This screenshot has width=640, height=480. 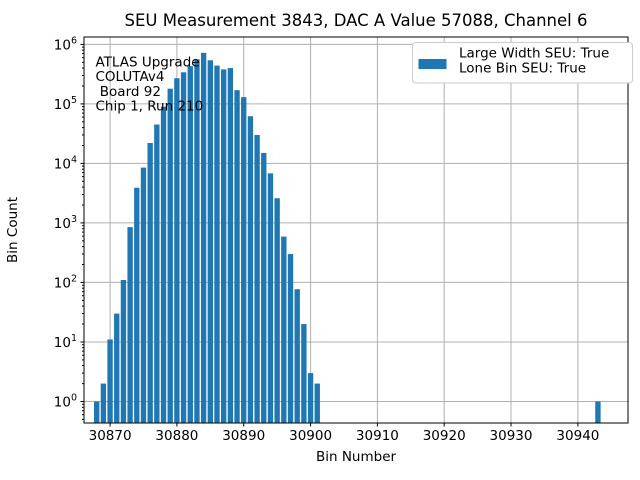 I want to click on x-axis-label: Bin Number, so click(x=356, y=457).